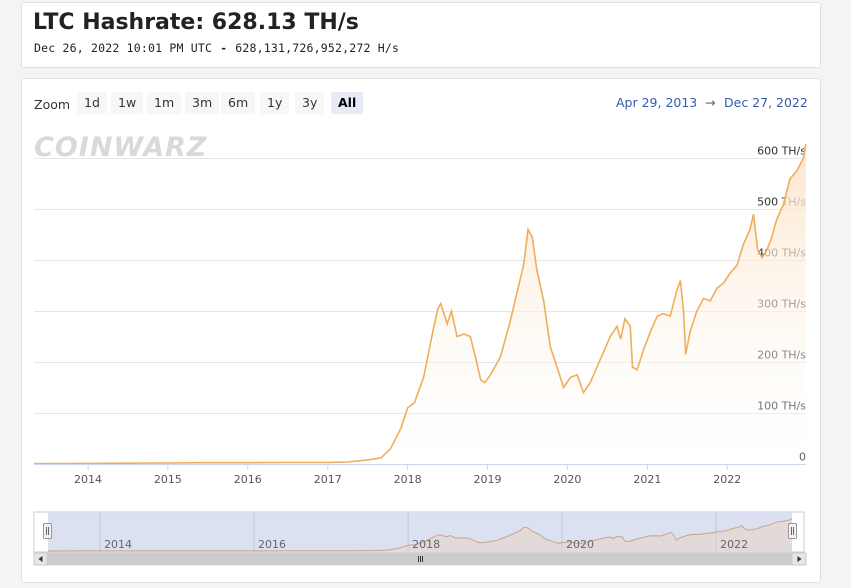 The image size is (851, 588). I want to click on zoom-3y-button: 3y, so click(310, 103).